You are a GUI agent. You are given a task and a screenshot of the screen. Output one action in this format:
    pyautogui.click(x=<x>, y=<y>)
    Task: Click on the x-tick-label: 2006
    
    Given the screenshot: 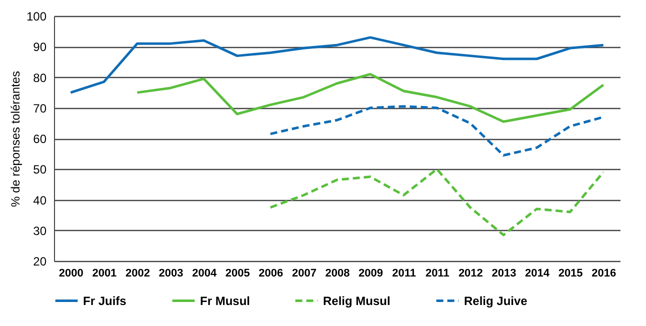 What is the action you would take?
    pyautogui.click(x=271, y=274)
    